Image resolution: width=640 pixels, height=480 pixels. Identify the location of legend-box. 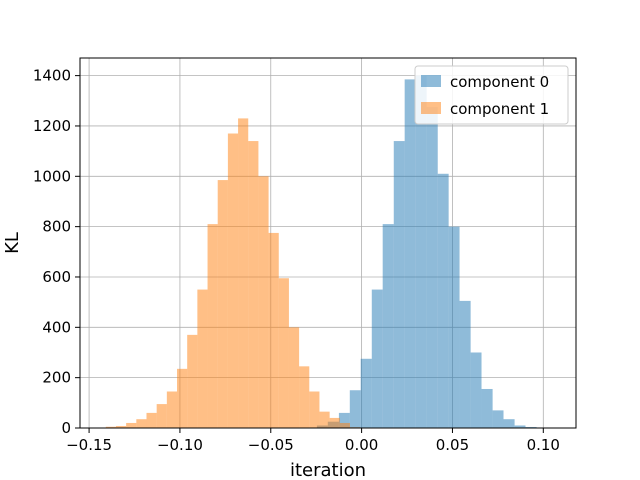
(491, 95).